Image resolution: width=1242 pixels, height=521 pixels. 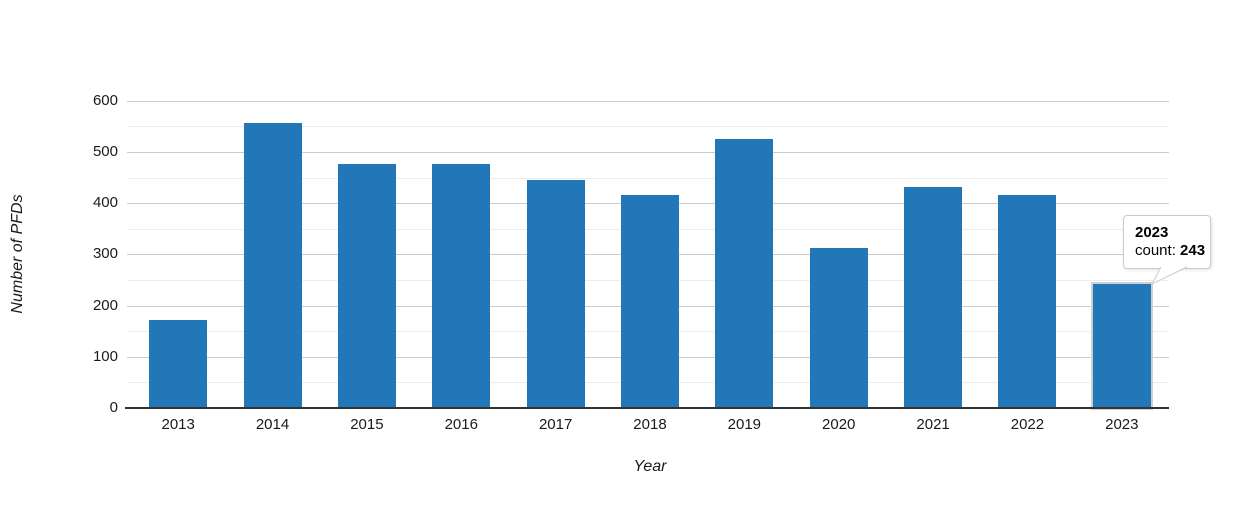 I want to click on tooltip-count-line: count: 243, so click(x=1172, y=251).